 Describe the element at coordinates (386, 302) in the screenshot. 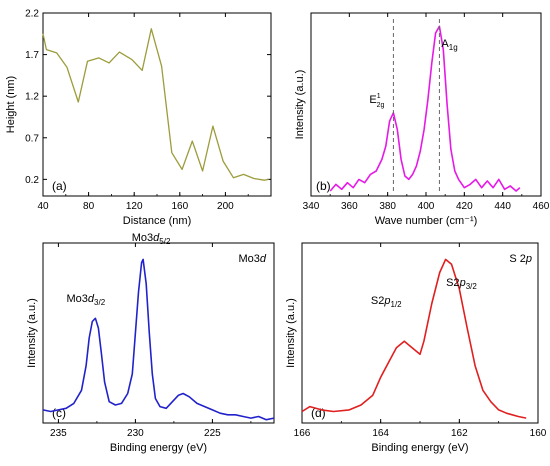

I see `peak-label: S2p1/2` at that location.